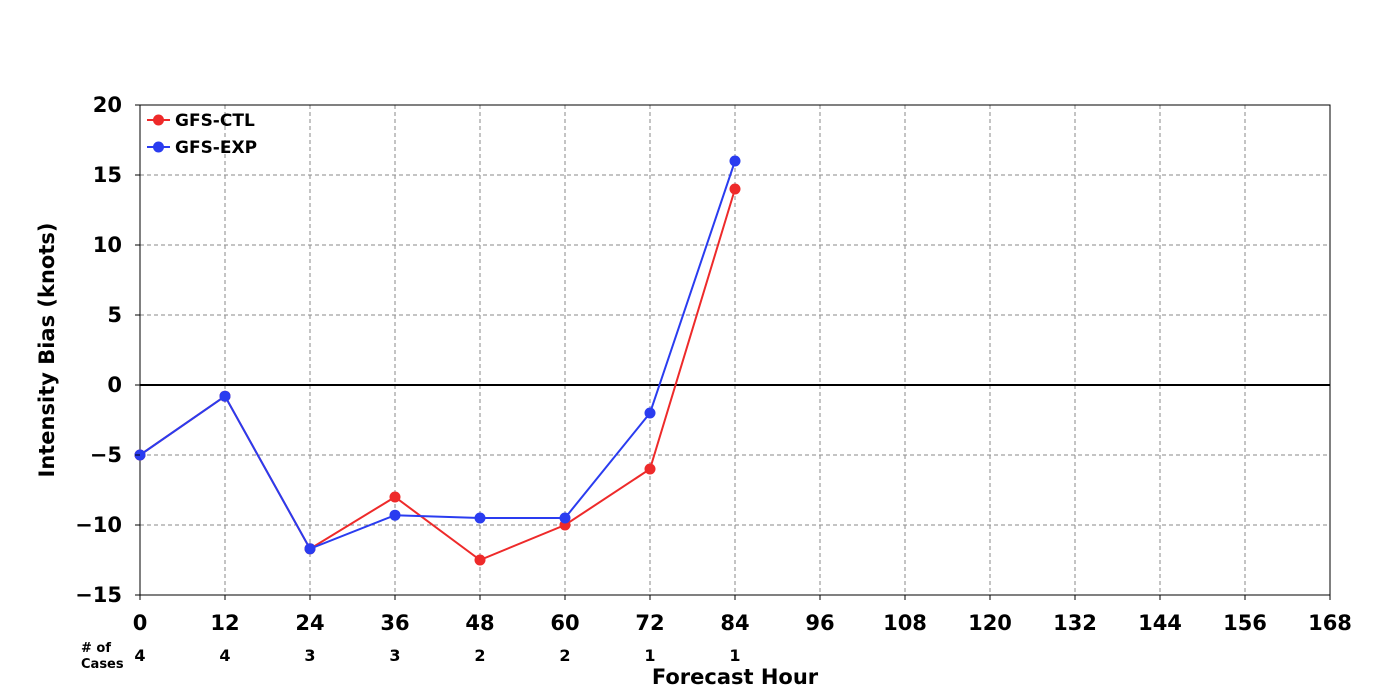  I want to click on y-tick-label: −15, so click(98, 595).